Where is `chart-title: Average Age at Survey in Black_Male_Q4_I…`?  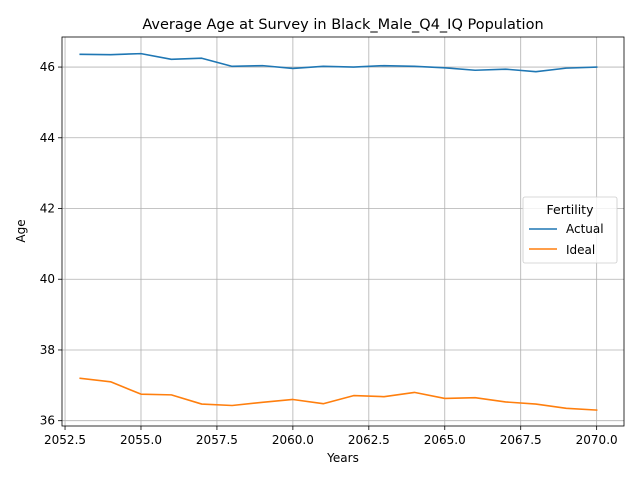
chart-title: Average Age at Survey in Black_Male_Q4_I… is located at coordinates (342, 25).